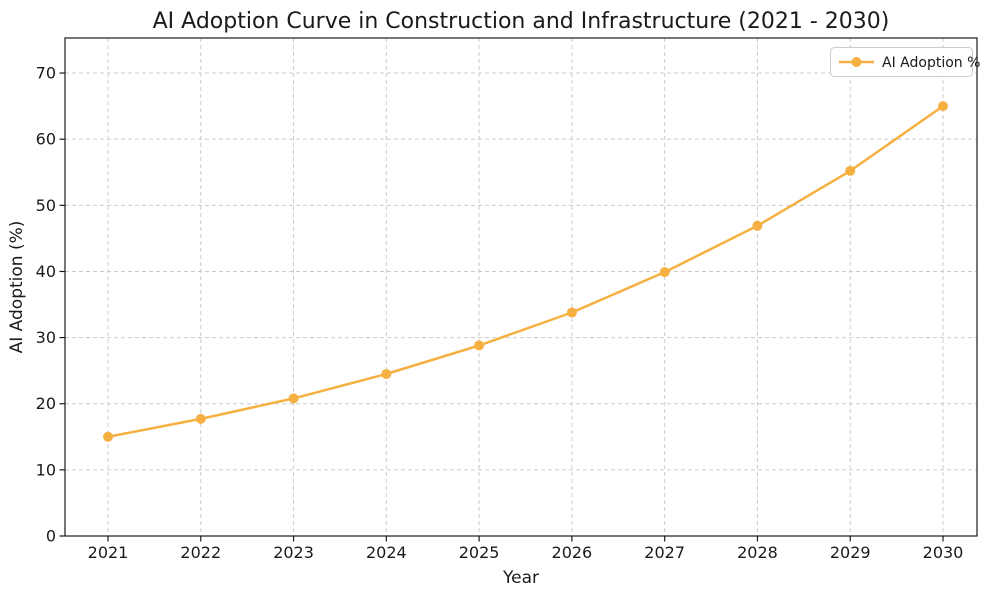  What do you see at coordinates (757, 552) in the screenshot?
I see `x-tick-label: 2028` at bounding box center [757, 552].